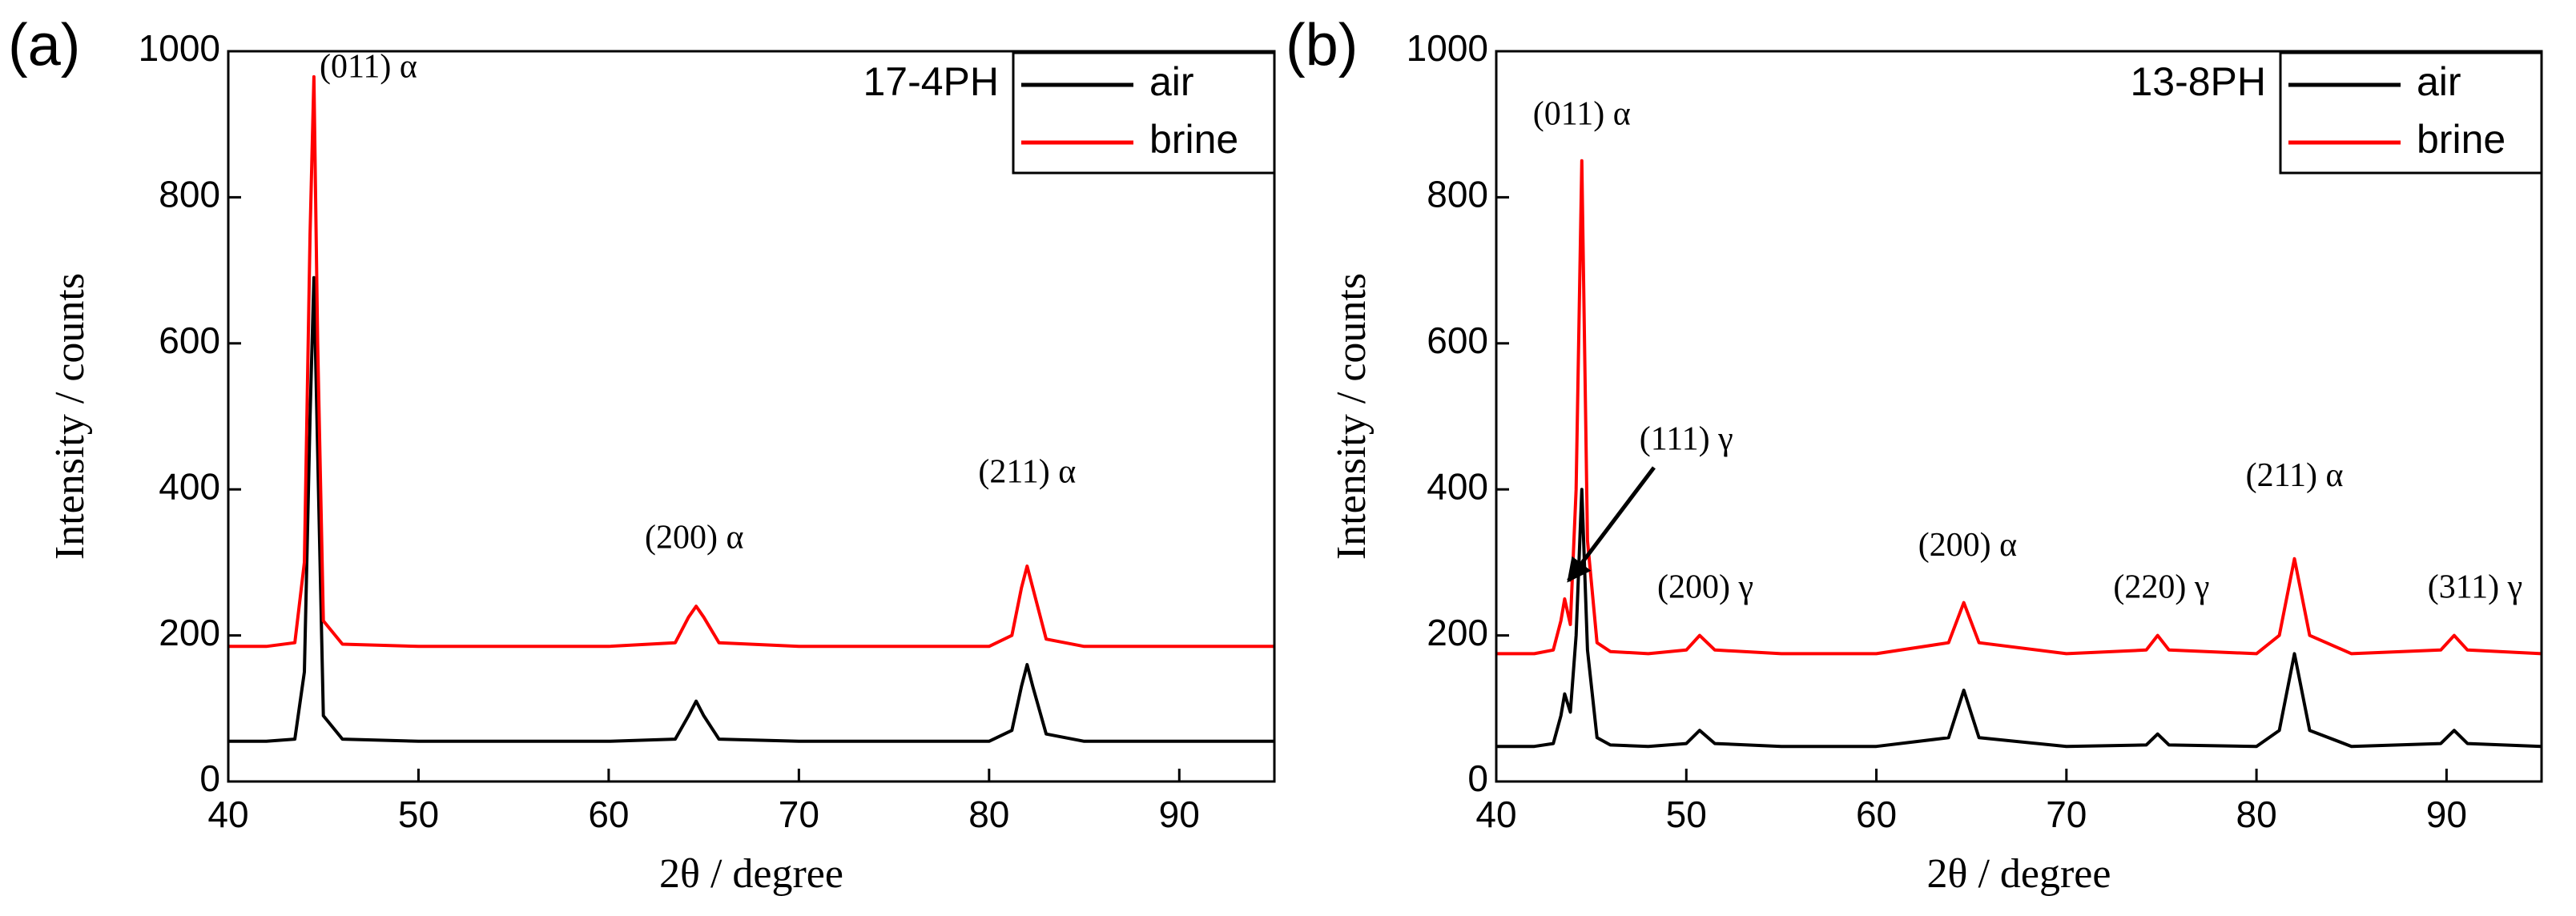 This screenshot has height=916, width=2576. I want to click on peak-label: (111) γ, so click(1687, 439).